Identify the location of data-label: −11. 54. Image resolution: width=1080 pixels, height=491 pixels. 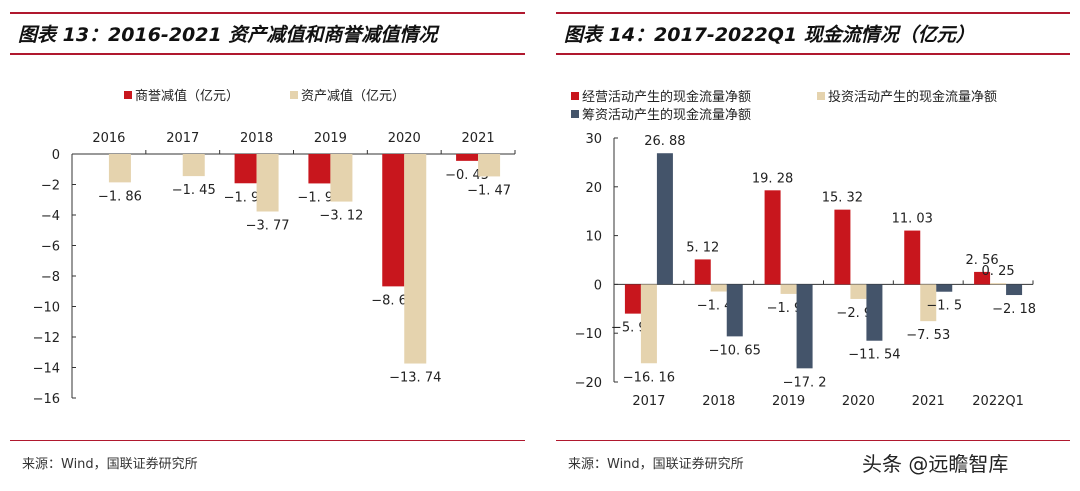
(874, 355).